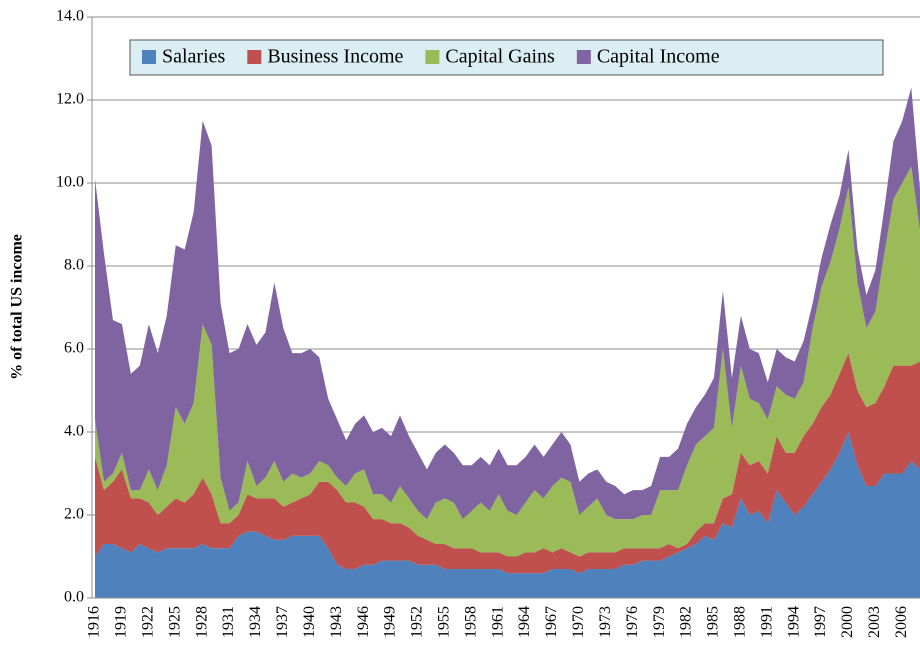 This screenshot has height=656, width=920. I want to click on x-tick-label: 1958, so click(470, 622).